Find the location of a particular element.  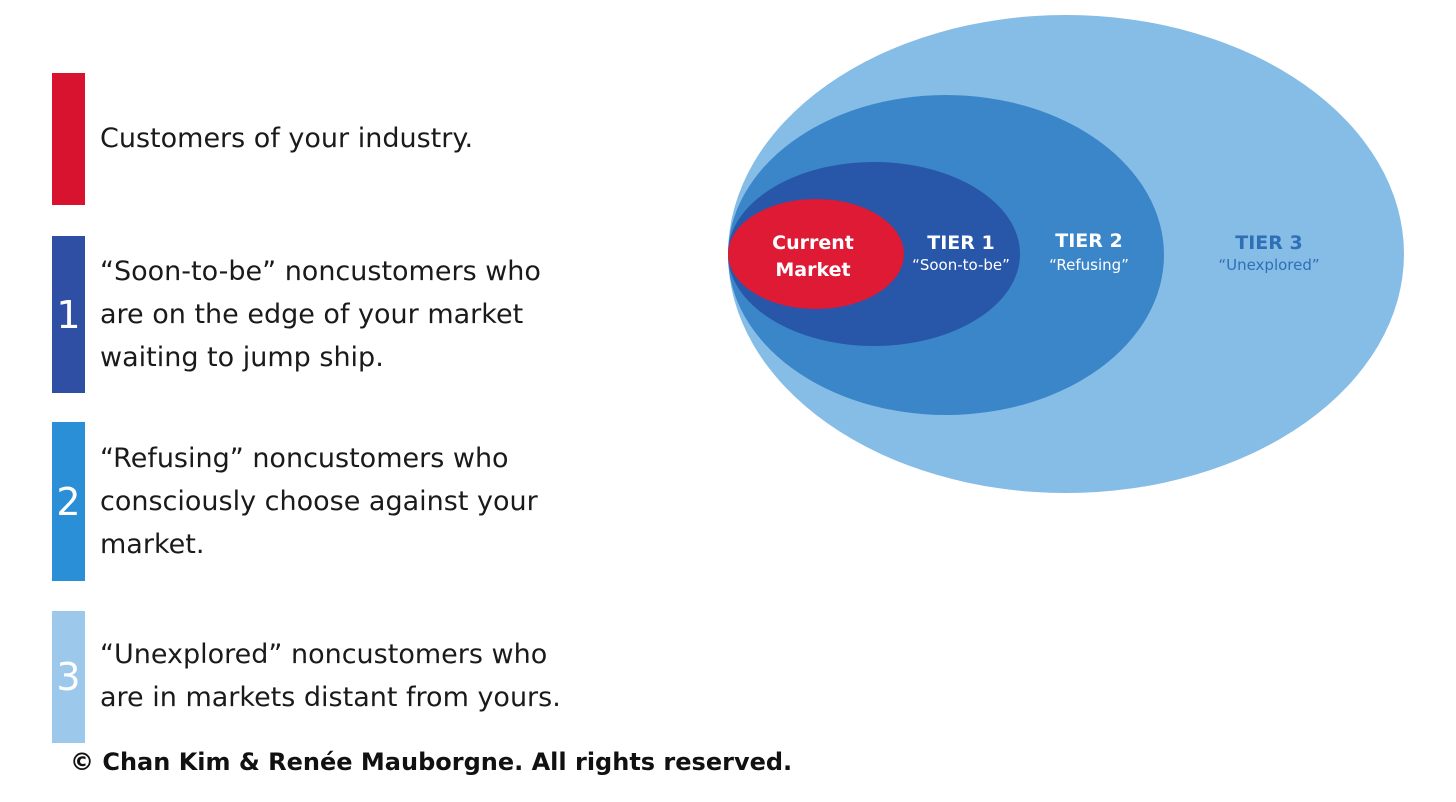

tier-1-subtitle: “Soon-to-be” is located at coordinates (961, 265).